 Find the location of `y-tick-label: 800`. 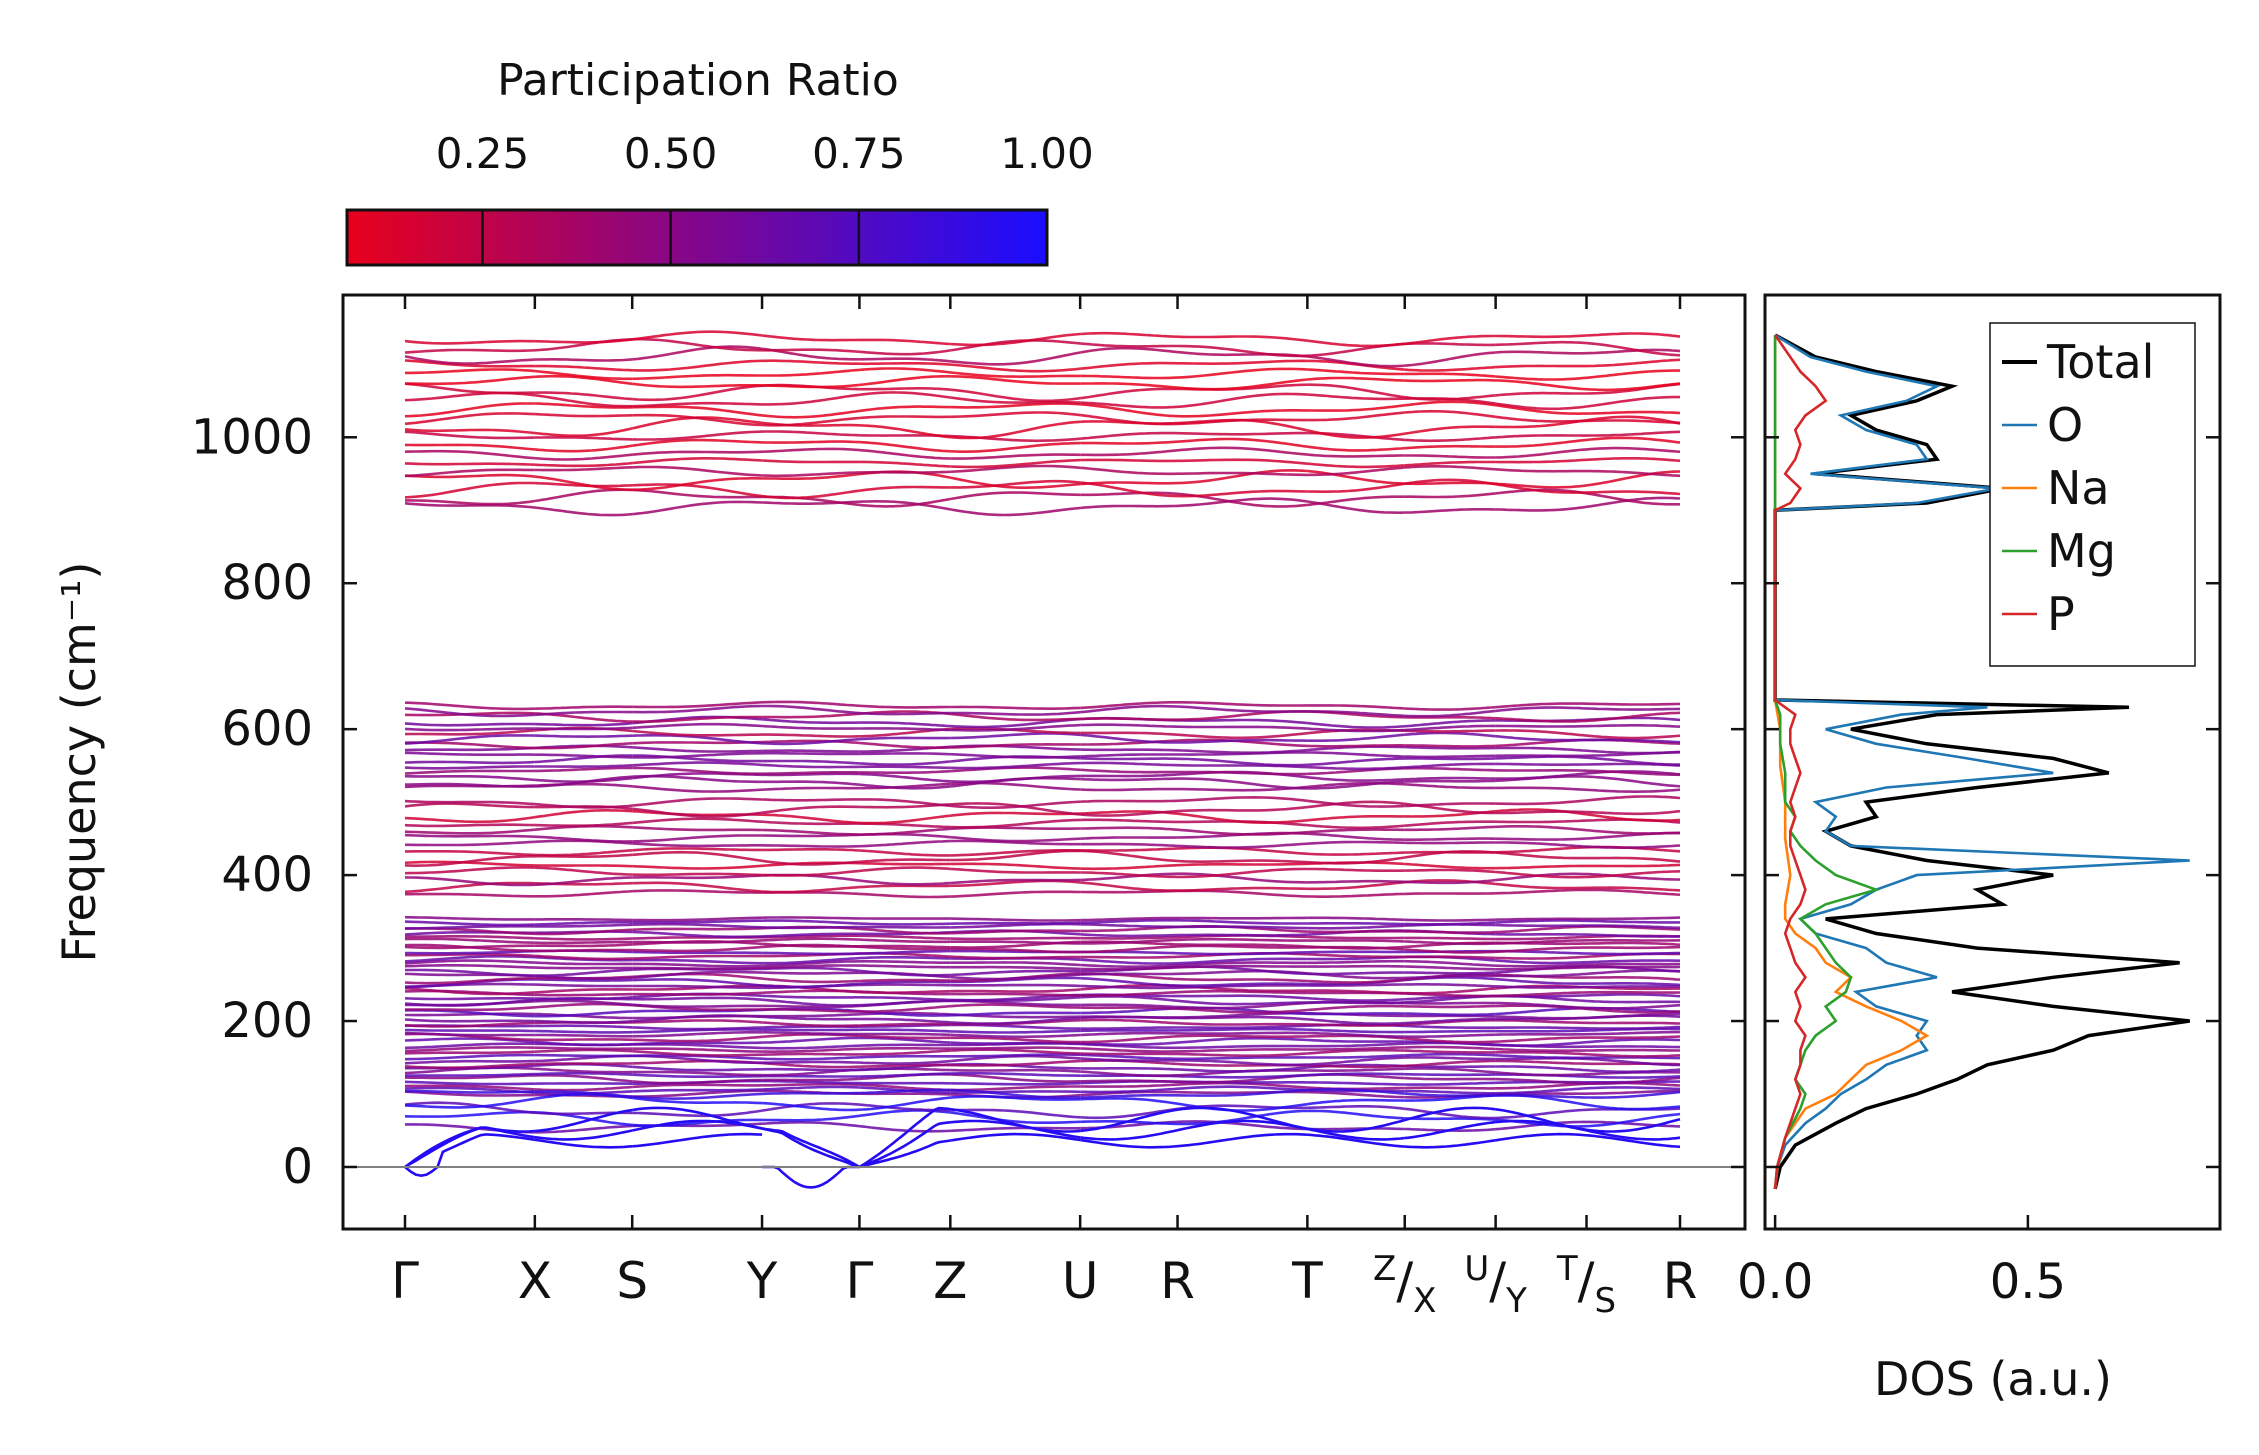

y-tick-label: 800 is located at coordinates (267, 583).